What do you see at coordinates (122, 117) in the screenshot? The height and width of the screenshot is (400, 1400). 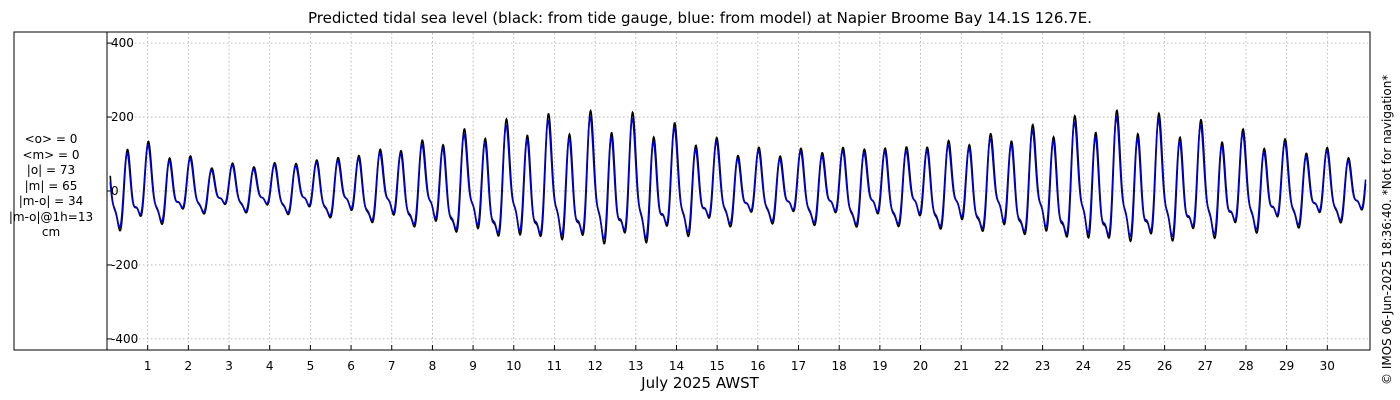 I see `y-tick-label: 200` at bounding box center [122, 117].